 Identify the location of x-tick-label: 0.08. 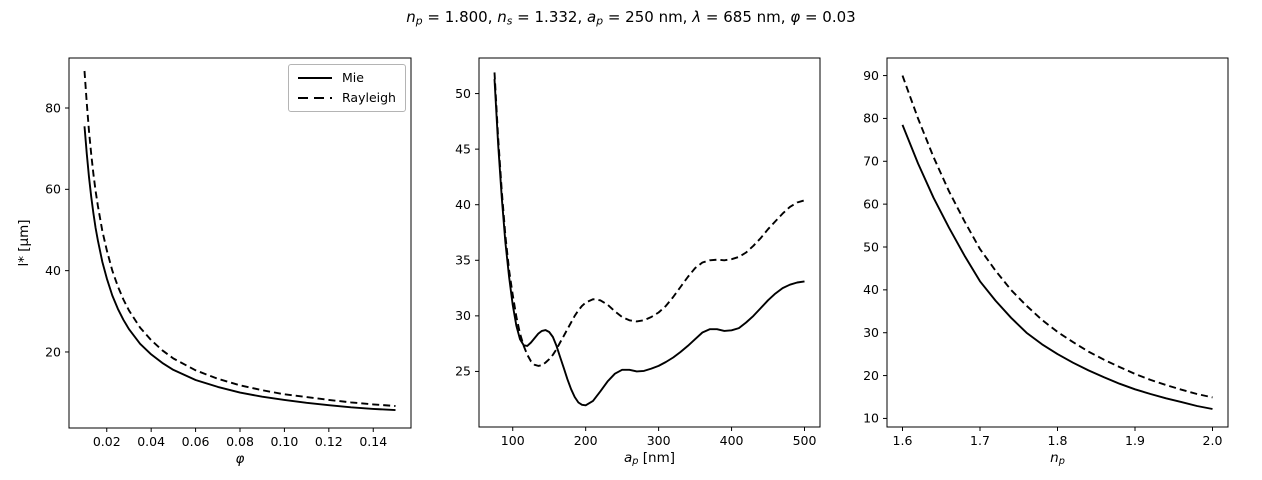
(240, 441).